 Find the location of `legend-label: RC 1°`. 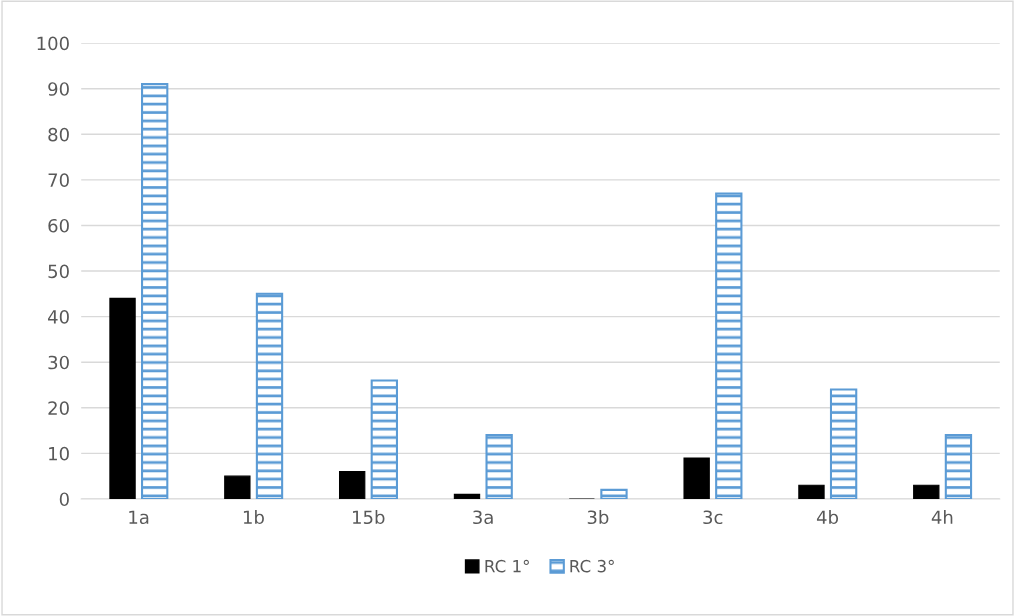

legend-label: RC 1° is located at coordinates (507, 566).